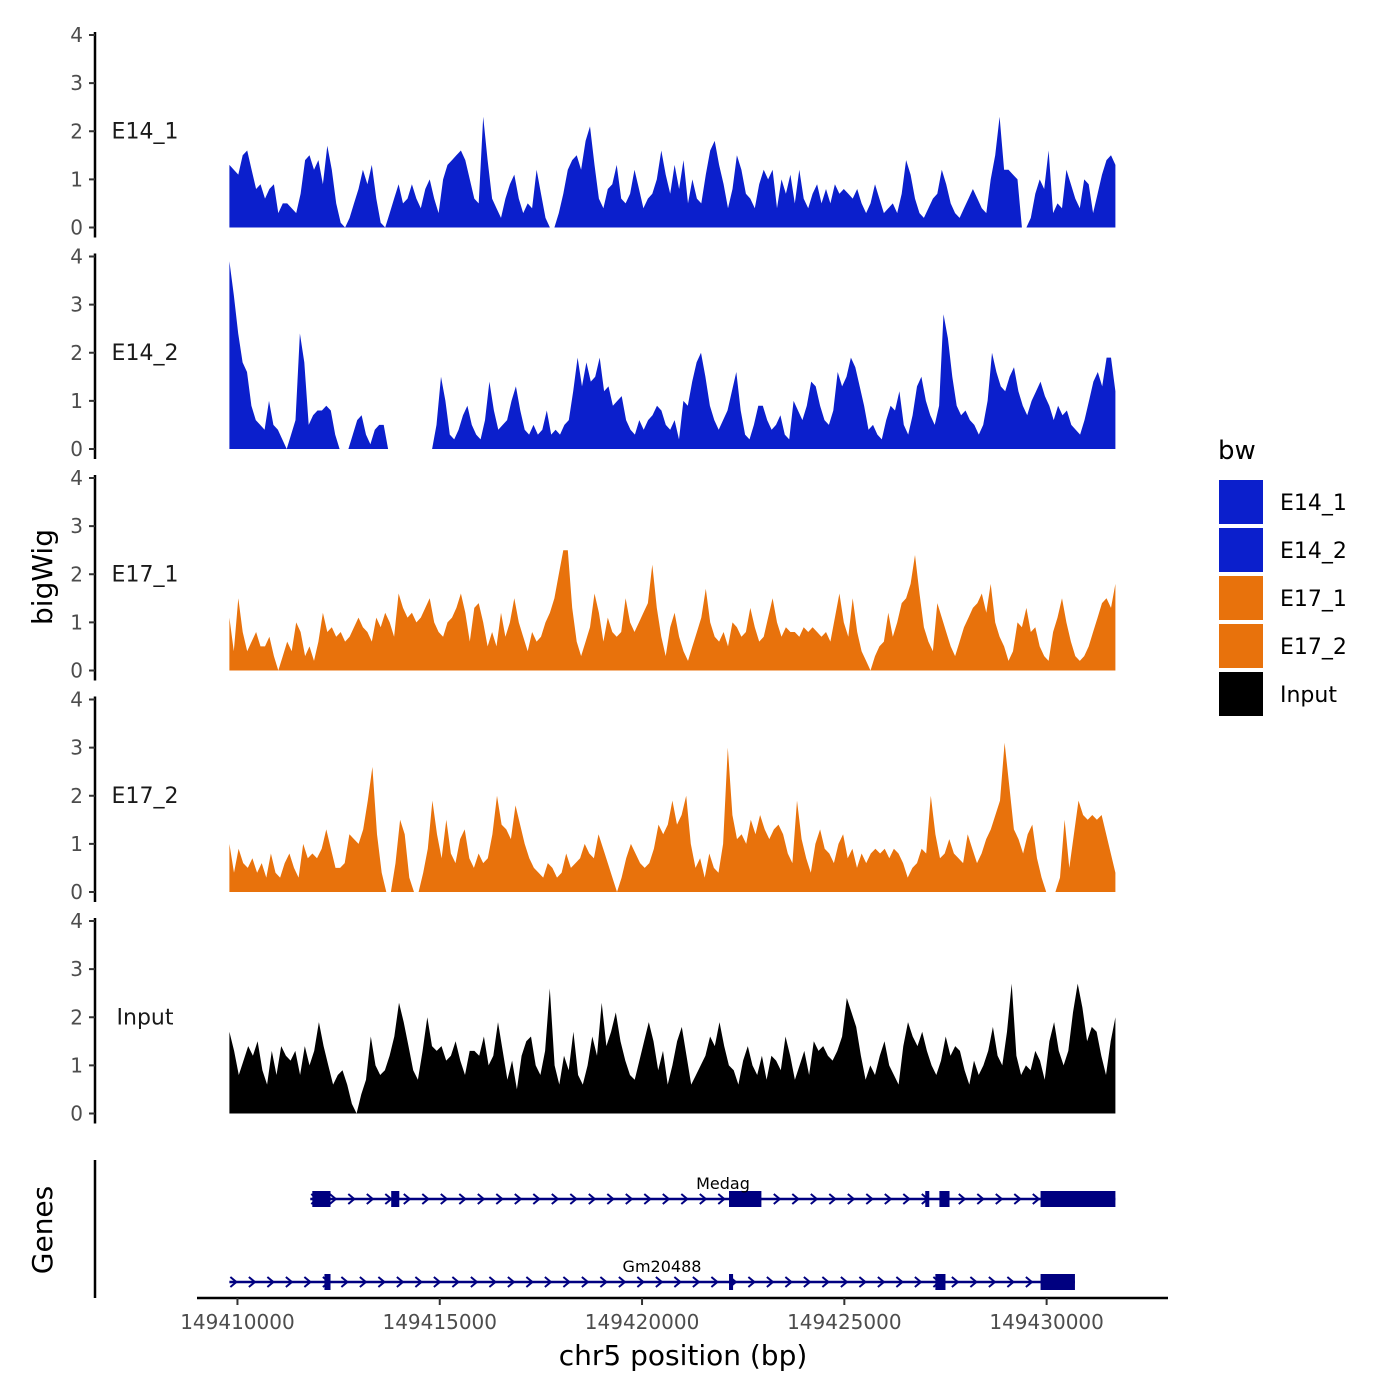  I want to click on legend-item-E17_2: E17_2, so click(1283, 646).